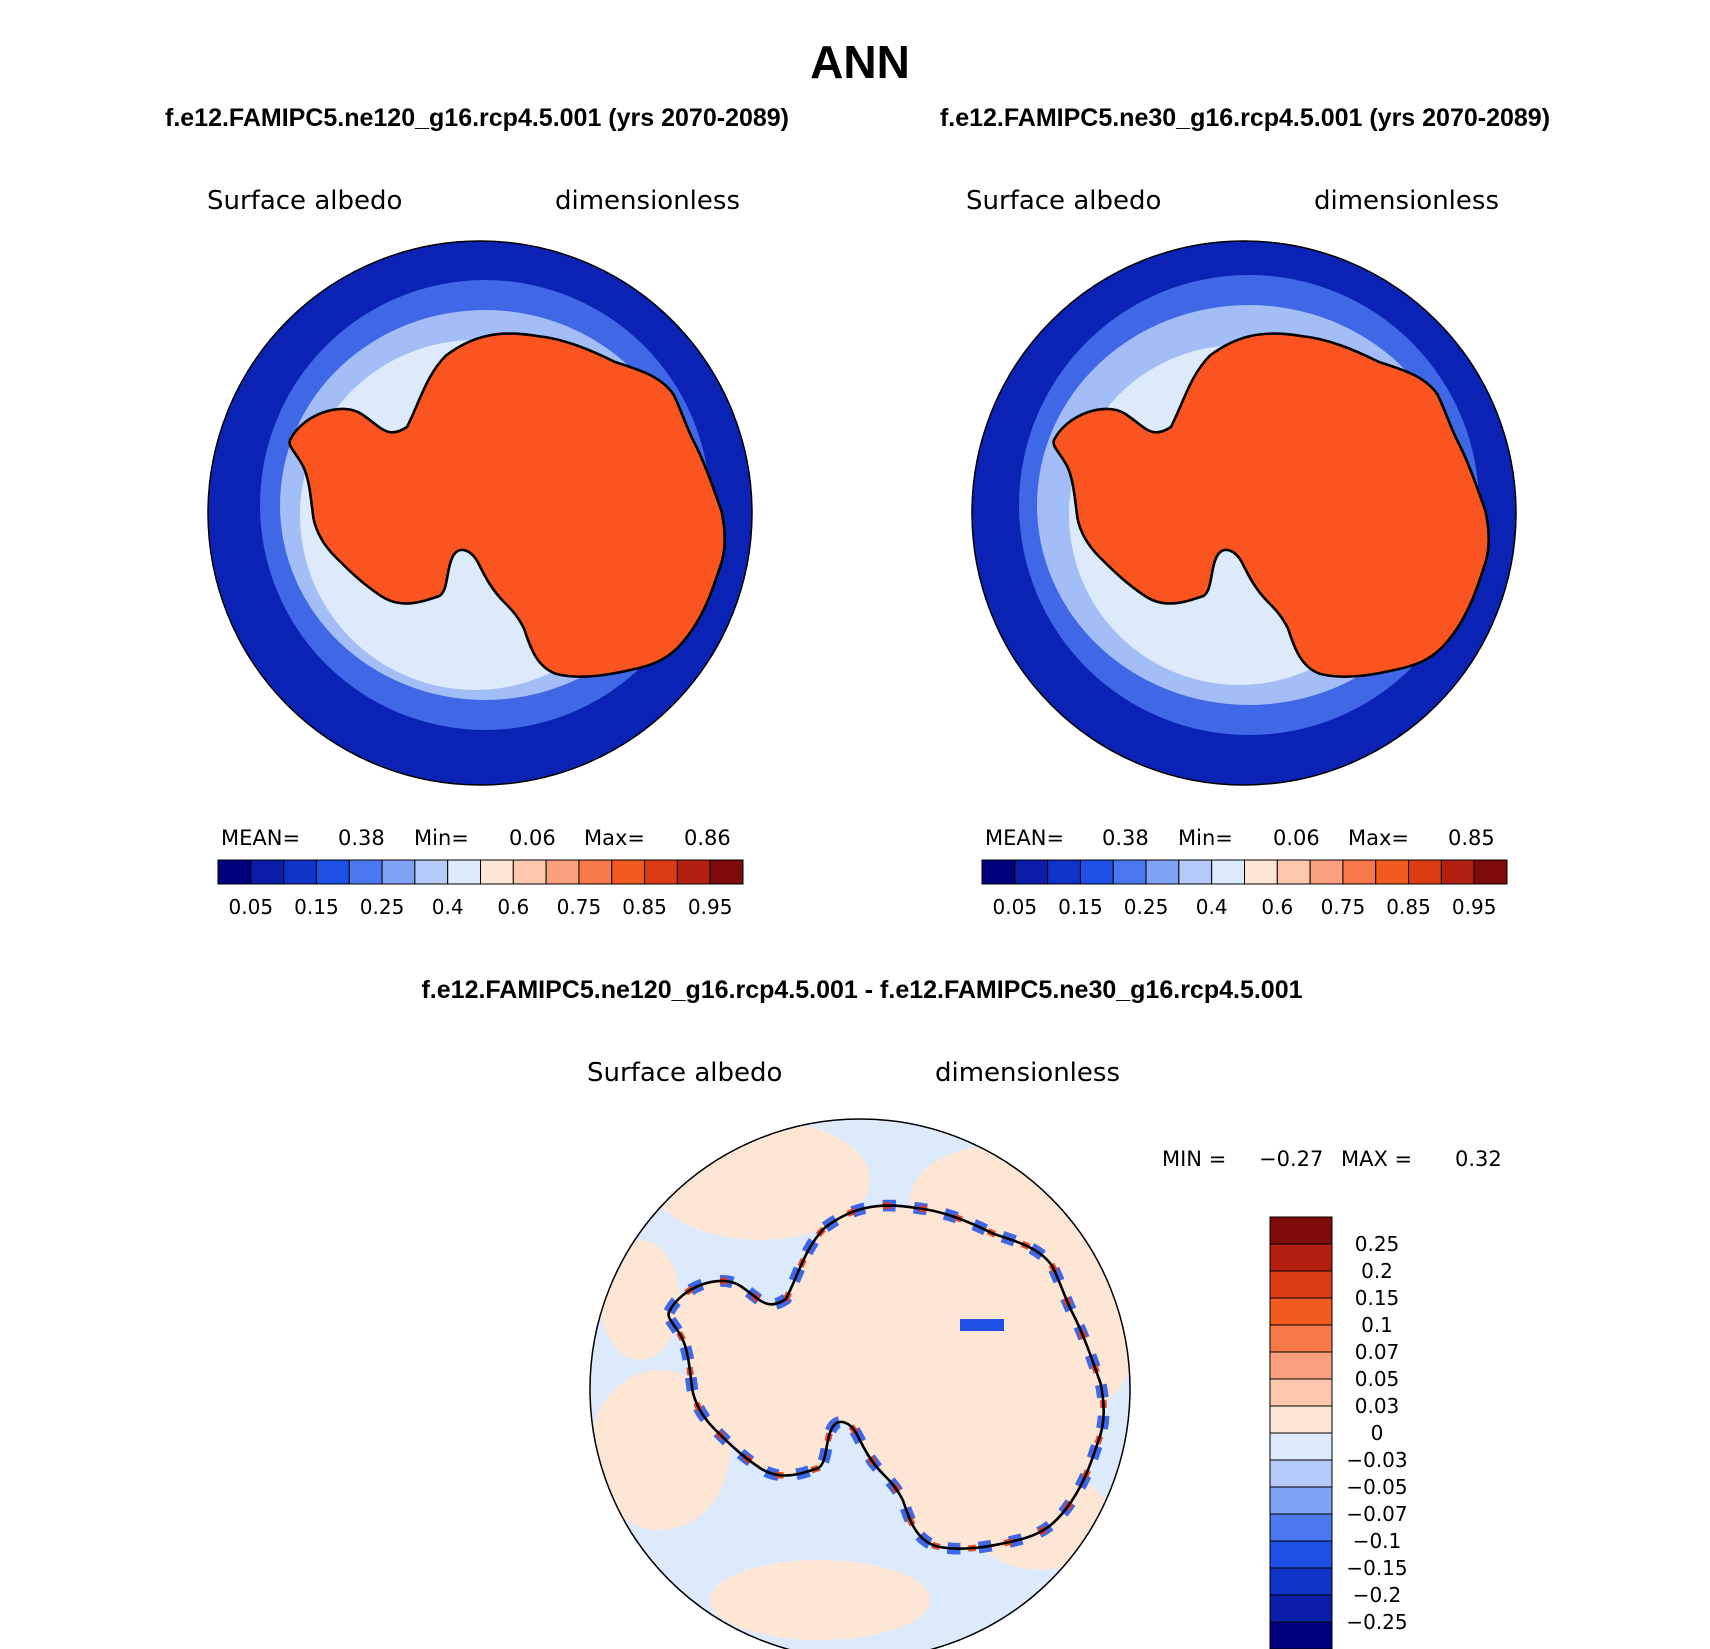 Image resolution: width=1710 pixels, height=1649 pixels. Describe the element at coordinates (1015, 907) in the screenshot. I see `right-colorbar-tick-label: 0.05` at that location.